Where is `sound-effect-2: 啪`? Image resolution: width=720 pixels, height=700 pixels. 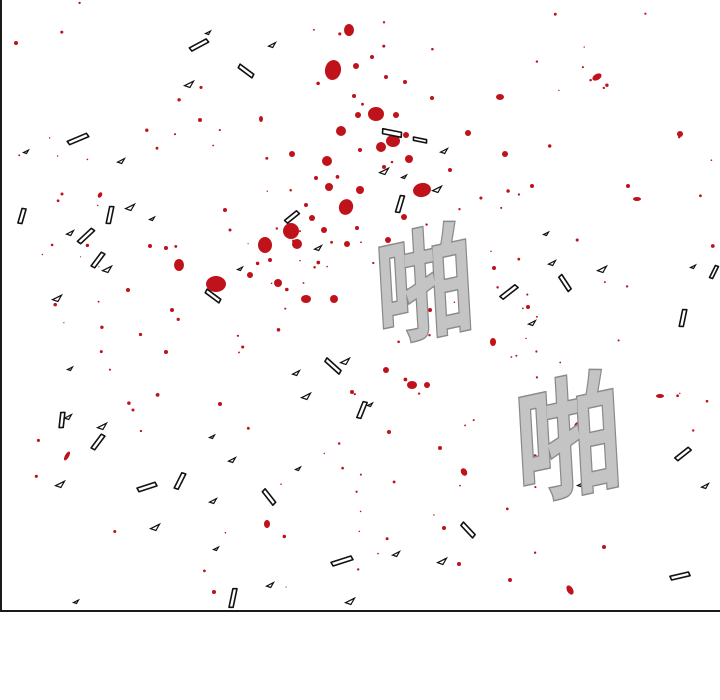 sound-effect-2: 啪 is located at coordinates (569, 441).